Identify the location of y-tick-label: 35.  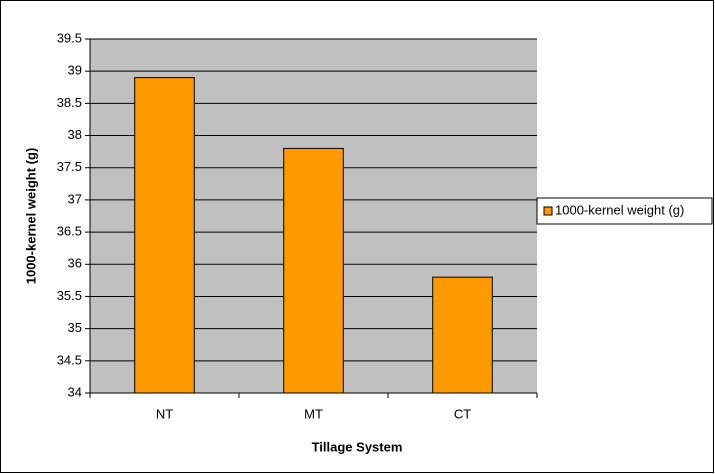
(75, 327).